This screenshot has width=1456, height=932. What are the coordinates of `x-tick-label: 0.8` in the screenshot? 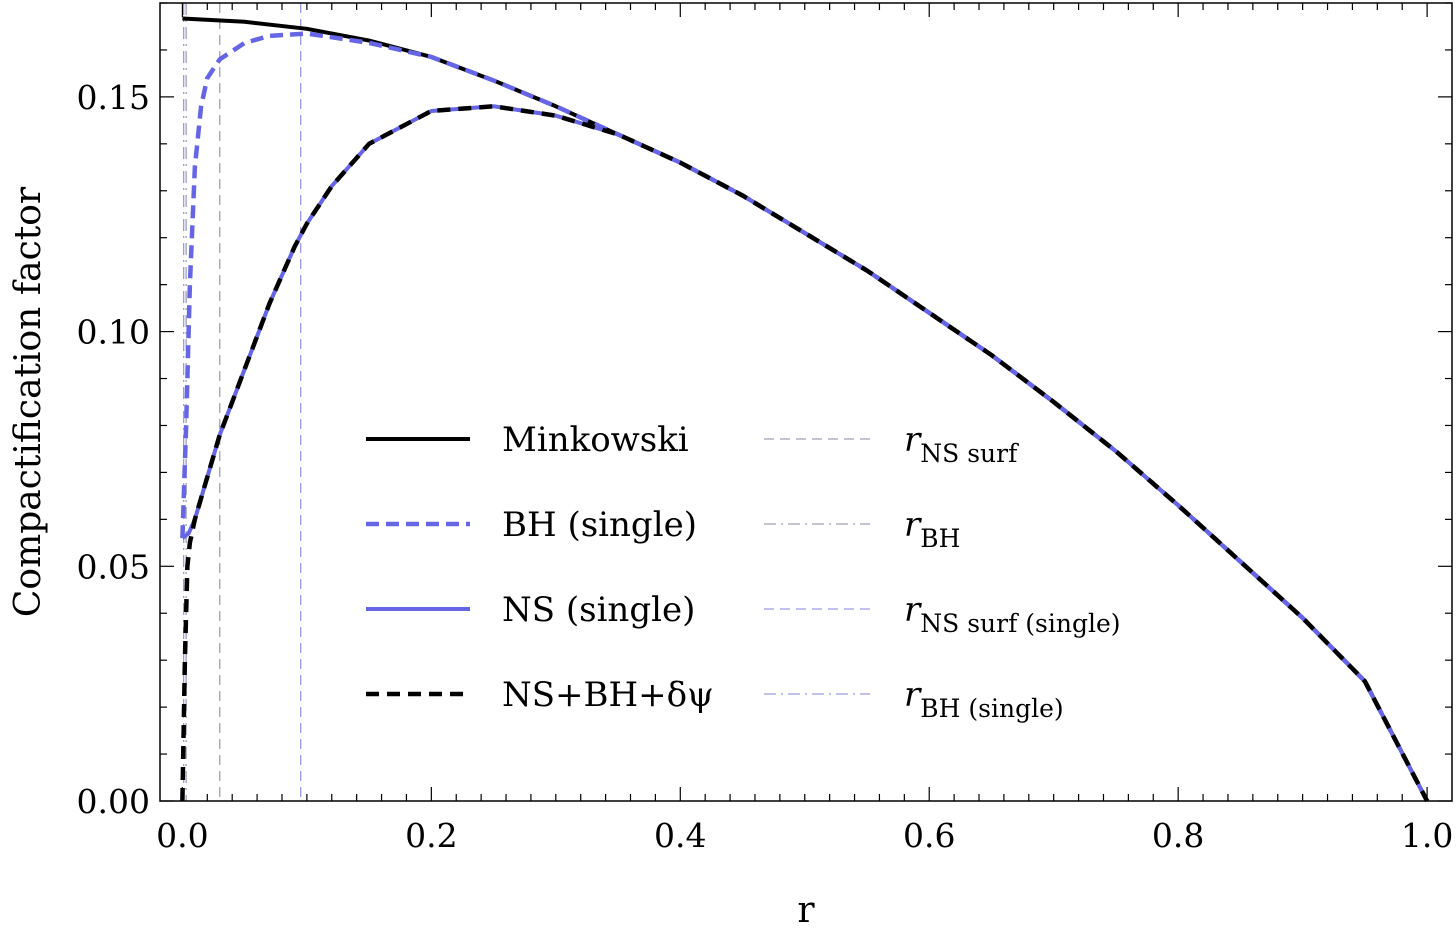 It's located at (1178, 835).